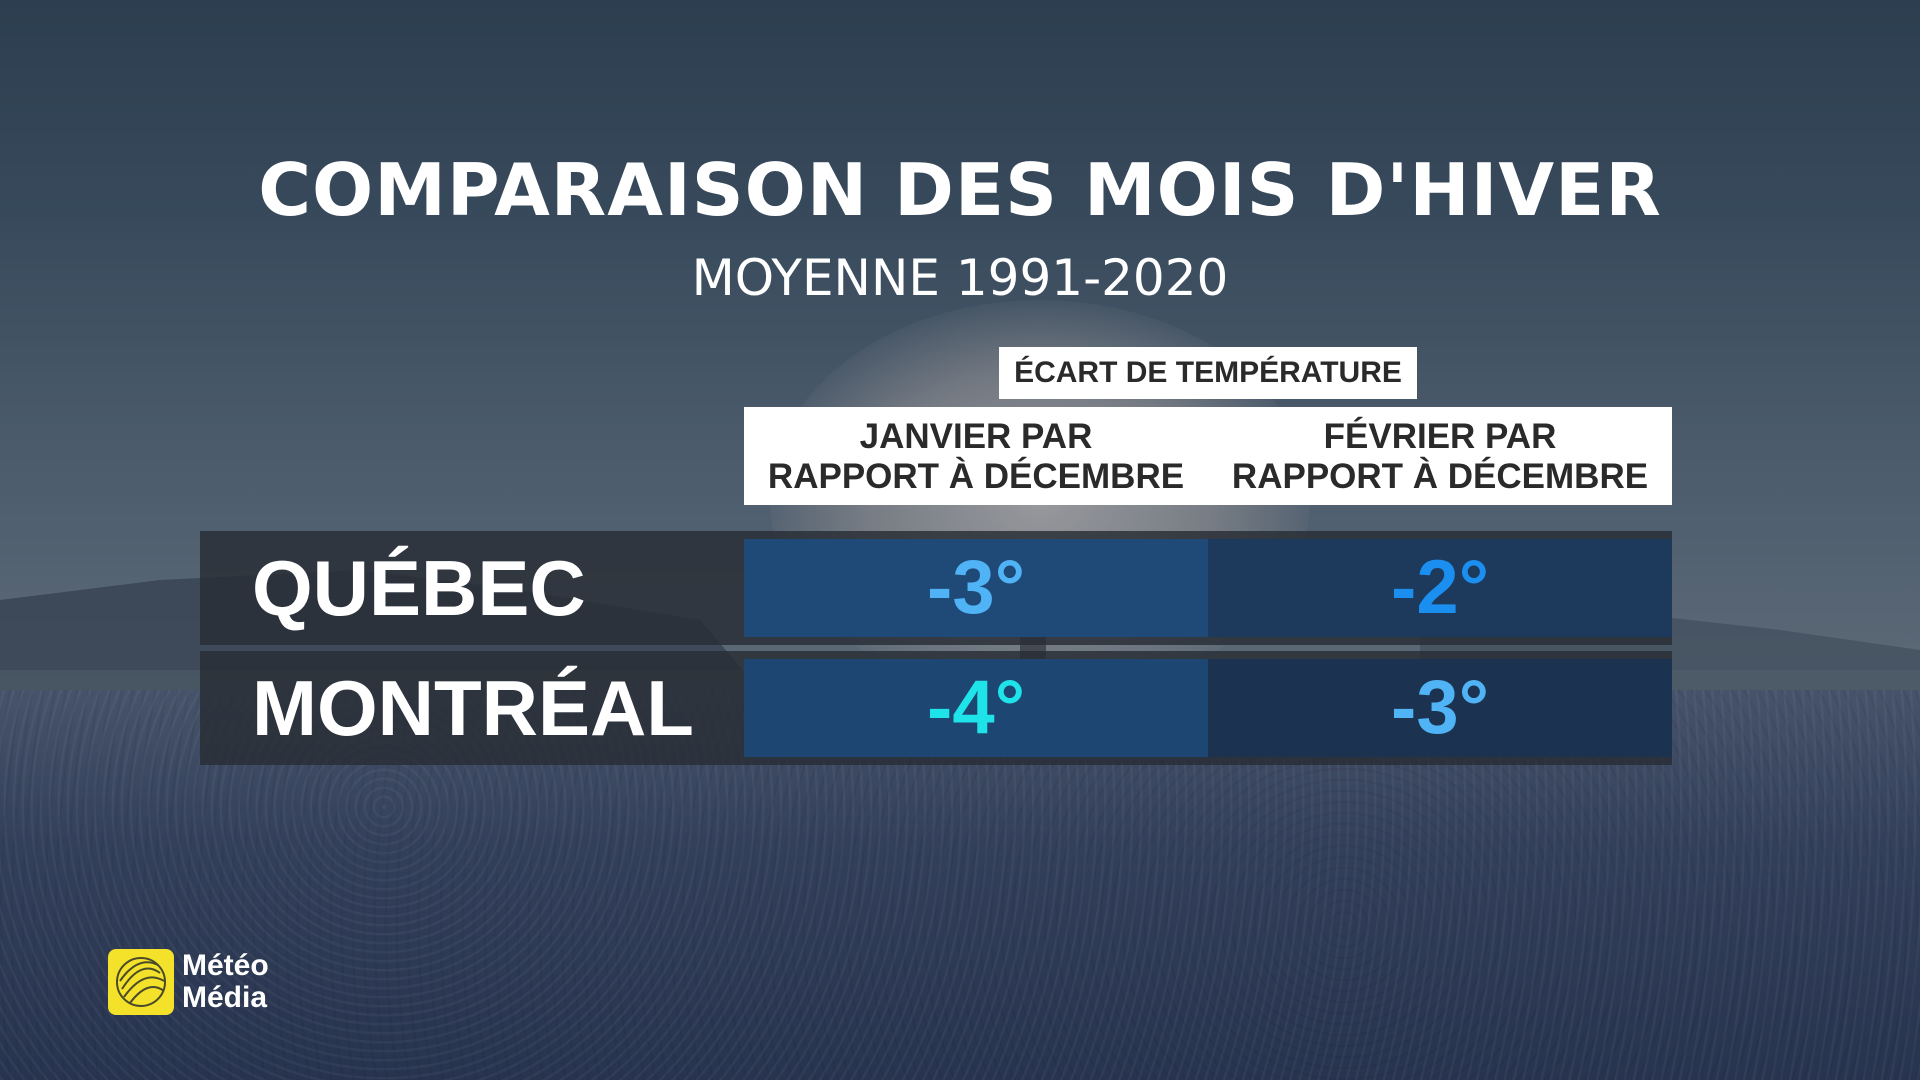 Image resolution: width=1920 pixels, height=1080 pixels. What do you see at coordinates (976, 708) in the screenshot?
I see `value-cell: -4°` at bounding box center [976, 708].